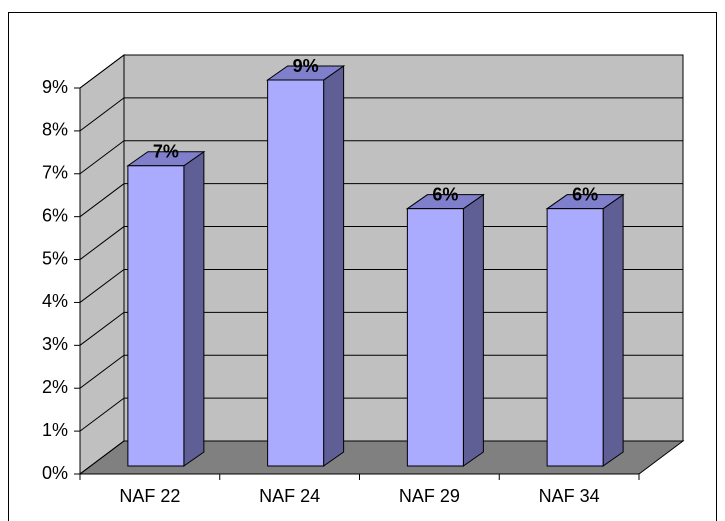 The height and width of the screenshot is (521, 725). What do you see at coordinates (306, 66) in the screenshot?
I see `value-label: 9%` at bounding box center [306, 66].